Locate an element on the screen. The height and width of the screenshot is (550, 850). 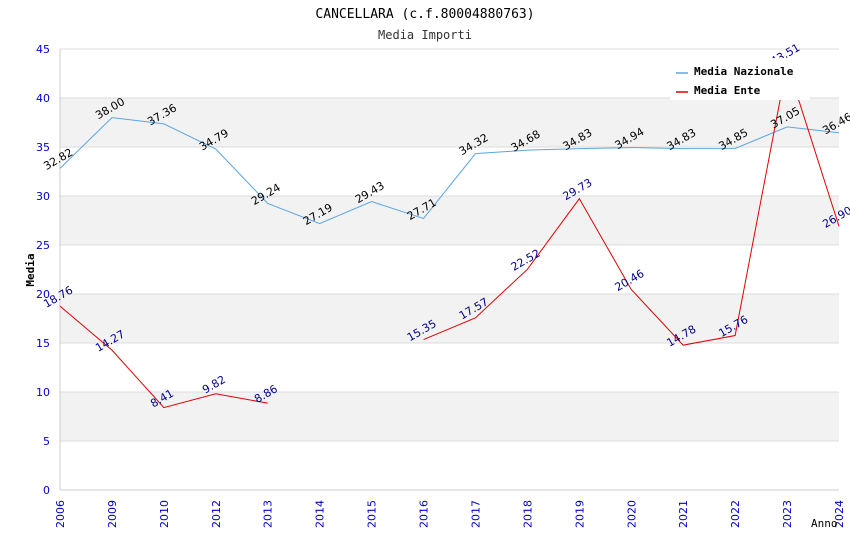
chart-title: CANCELLARA (c.f.80004880763) is located at coordinates (424, 14).